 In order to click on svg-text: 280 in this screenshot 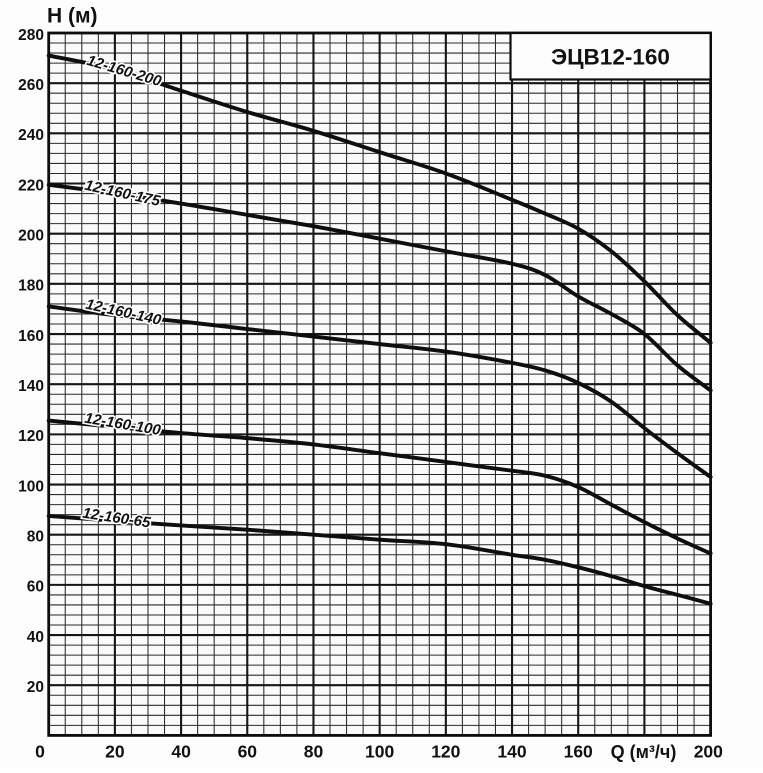, I will do `click(31, 35)`.